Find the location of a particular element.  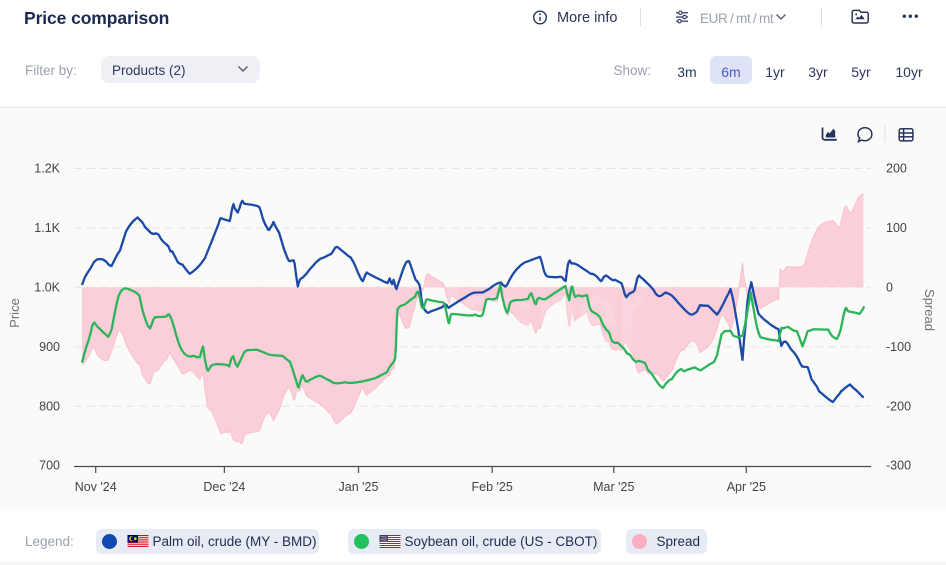

svg-text: 200 is located at coordinates (896, 169).